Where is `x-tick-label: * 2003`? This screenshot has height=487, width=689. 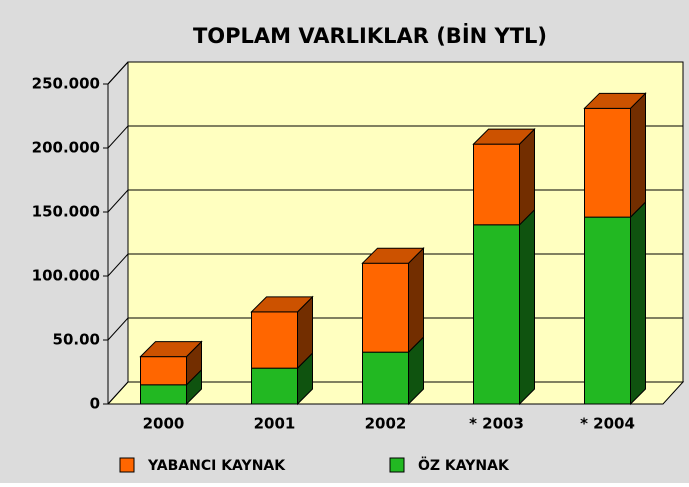 x-tick-label: * 2003 is located at coordinates (496, 424).